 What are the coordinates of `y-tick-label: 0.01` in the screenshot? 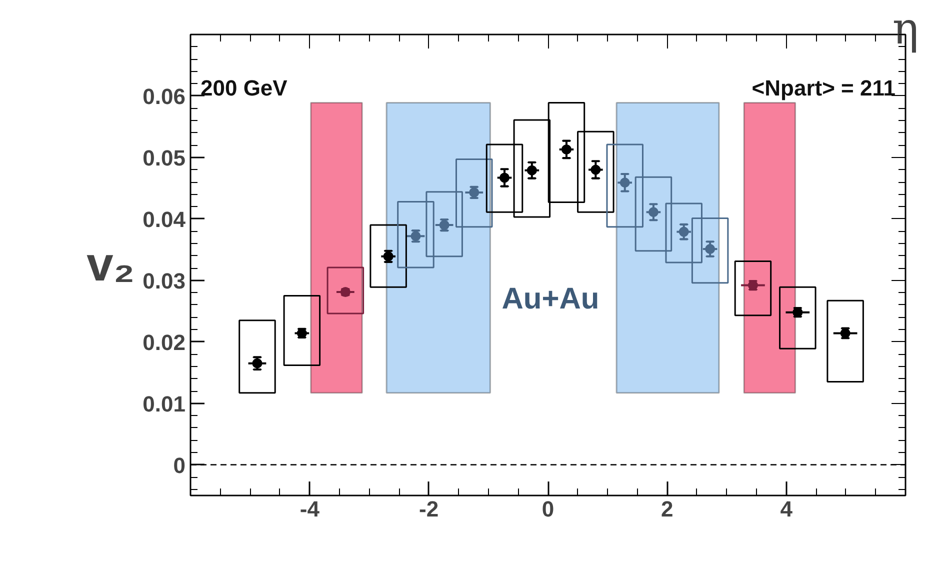 It's located at (164, 403).